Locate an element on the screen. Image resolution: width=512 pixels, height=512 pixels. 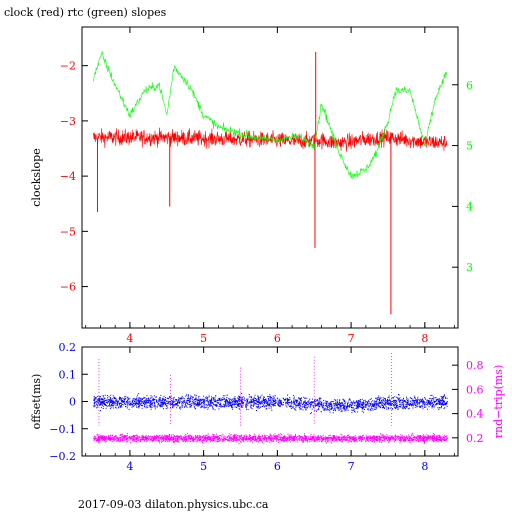
y-tick-label: −2 is located at coordinates (68, 66).